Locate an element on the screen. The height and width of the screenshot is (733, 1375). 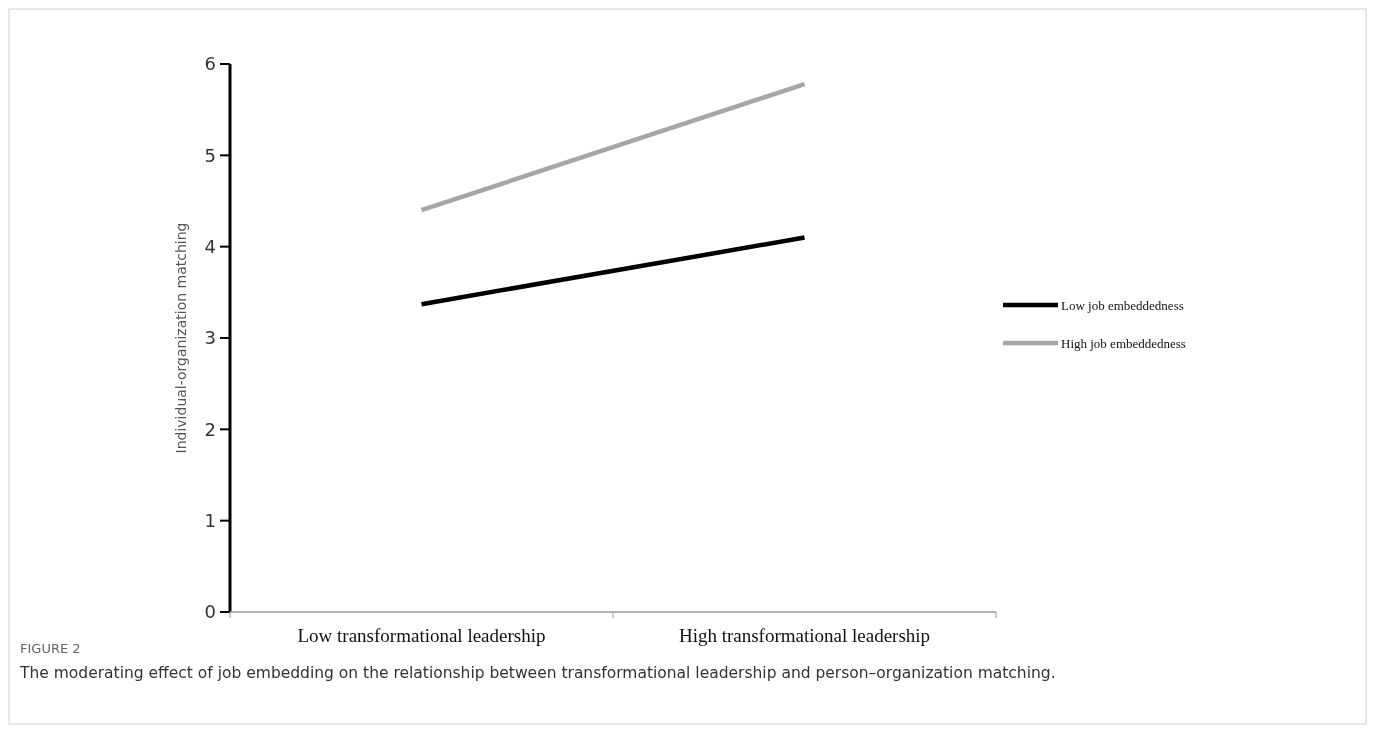
y-tick-label: 4 is located at coordinates (210, 246).